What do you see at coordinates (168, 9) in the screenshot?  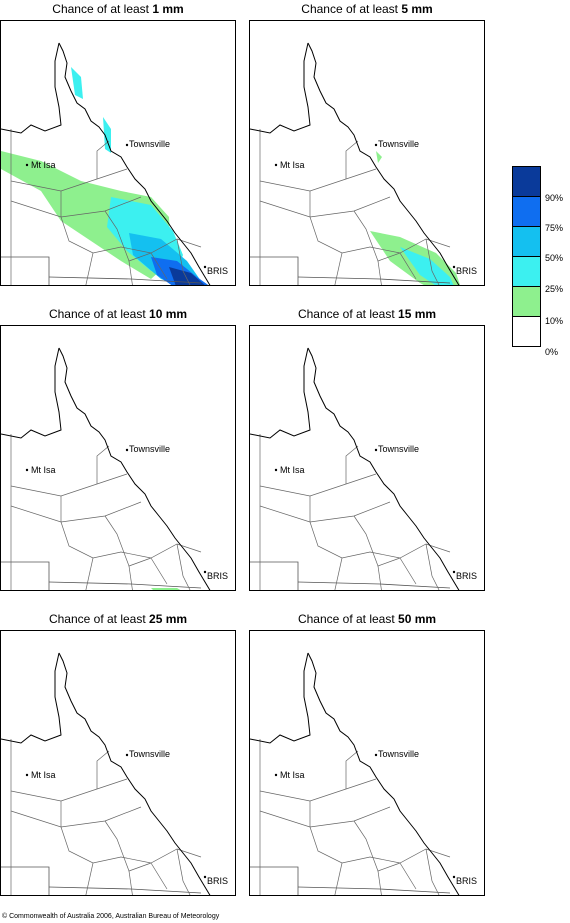 I see `panel-title-amount: 1 mm` at bounding box center [168, 9].